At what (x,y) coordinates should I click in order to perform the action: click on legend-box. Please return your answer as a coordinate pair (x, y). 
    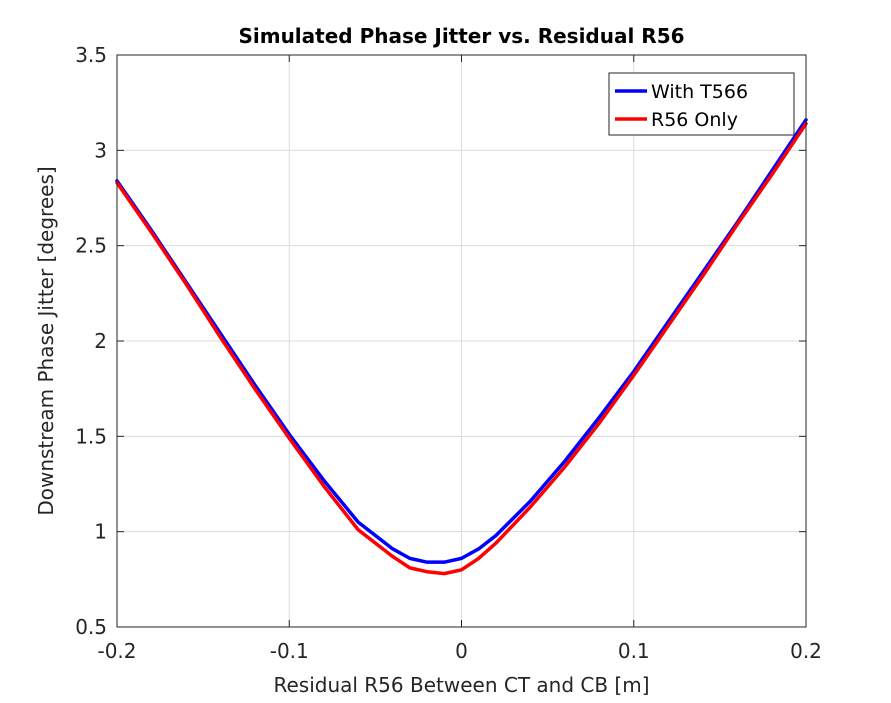
    Looking at the image, I should click on (701, 104).